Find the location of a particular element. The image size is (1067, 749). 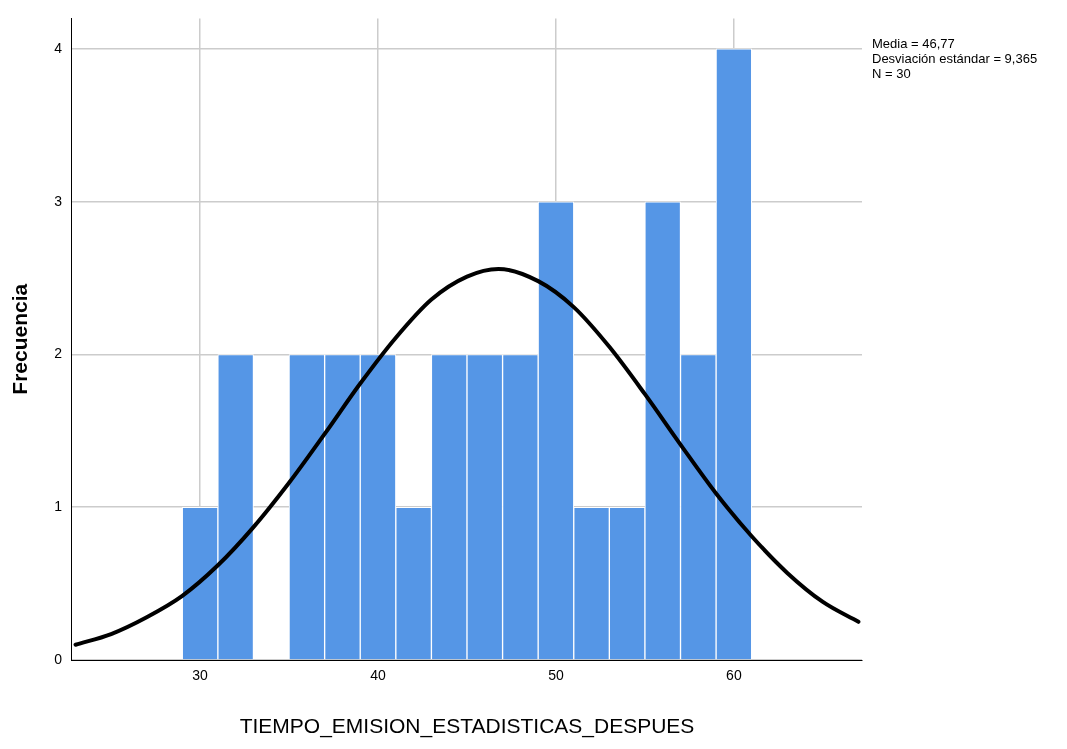

y-axis-title: Frecuencia is located at coordinates (20, 339).